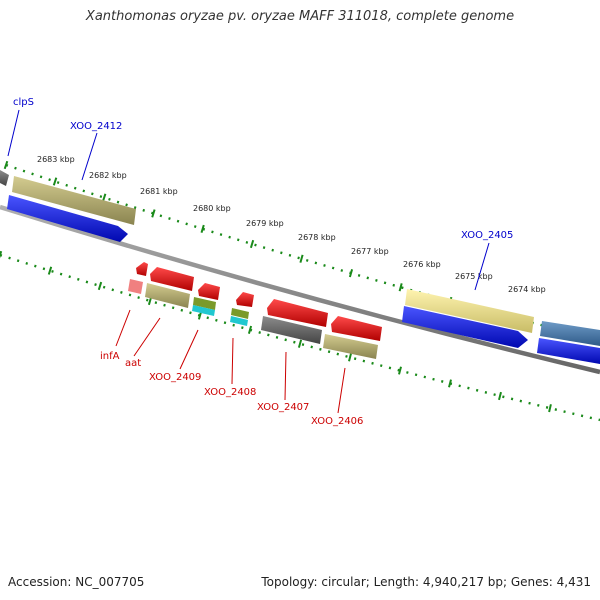 The image size is (600, 600). Describe the element at coordinates (230, 392) in the screenshot. I see `gene-label-xoo-2408: XOO_2408` at that location.